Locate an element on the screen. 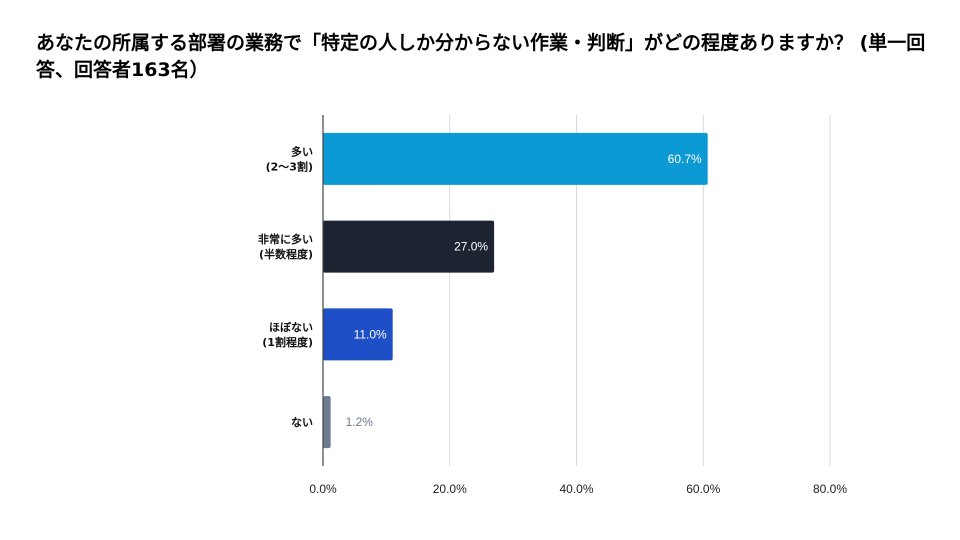 The height and width of the screenshot is (540, 960). data-label: 11.0% is located at coordinates (370, 334).